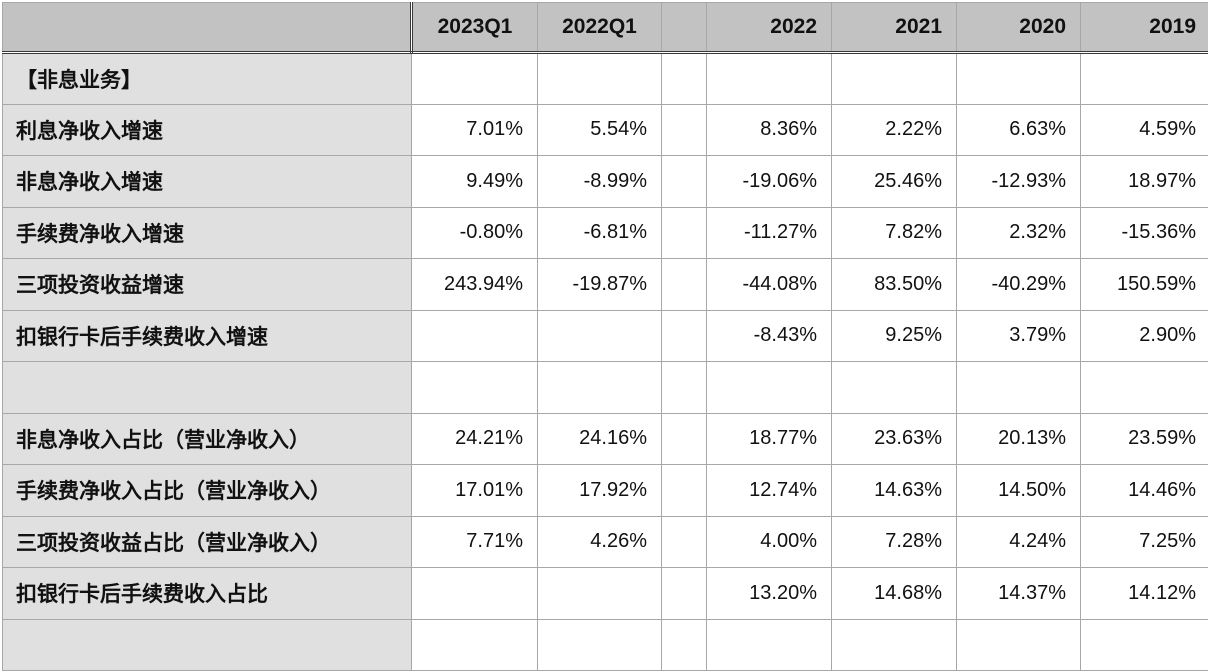 Image resolution: width=1208 pixels, height=671 pixels. I want to click on value-cell: 14.63%, so click(894, 491).